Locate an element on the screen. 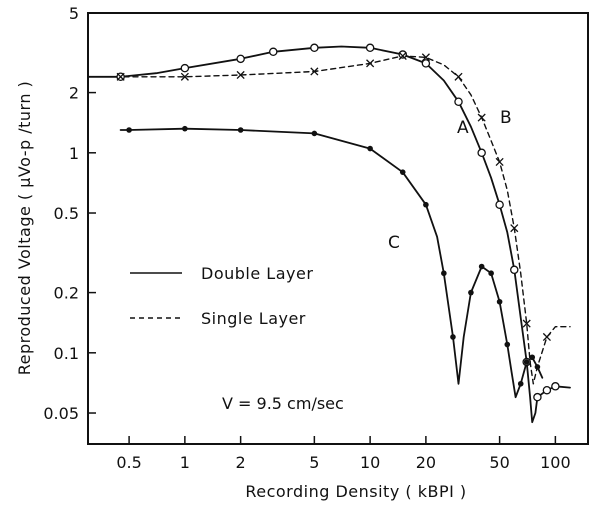 The image size is (605, 509). x-tick-label: 100 is located at coordinates (555, 462).